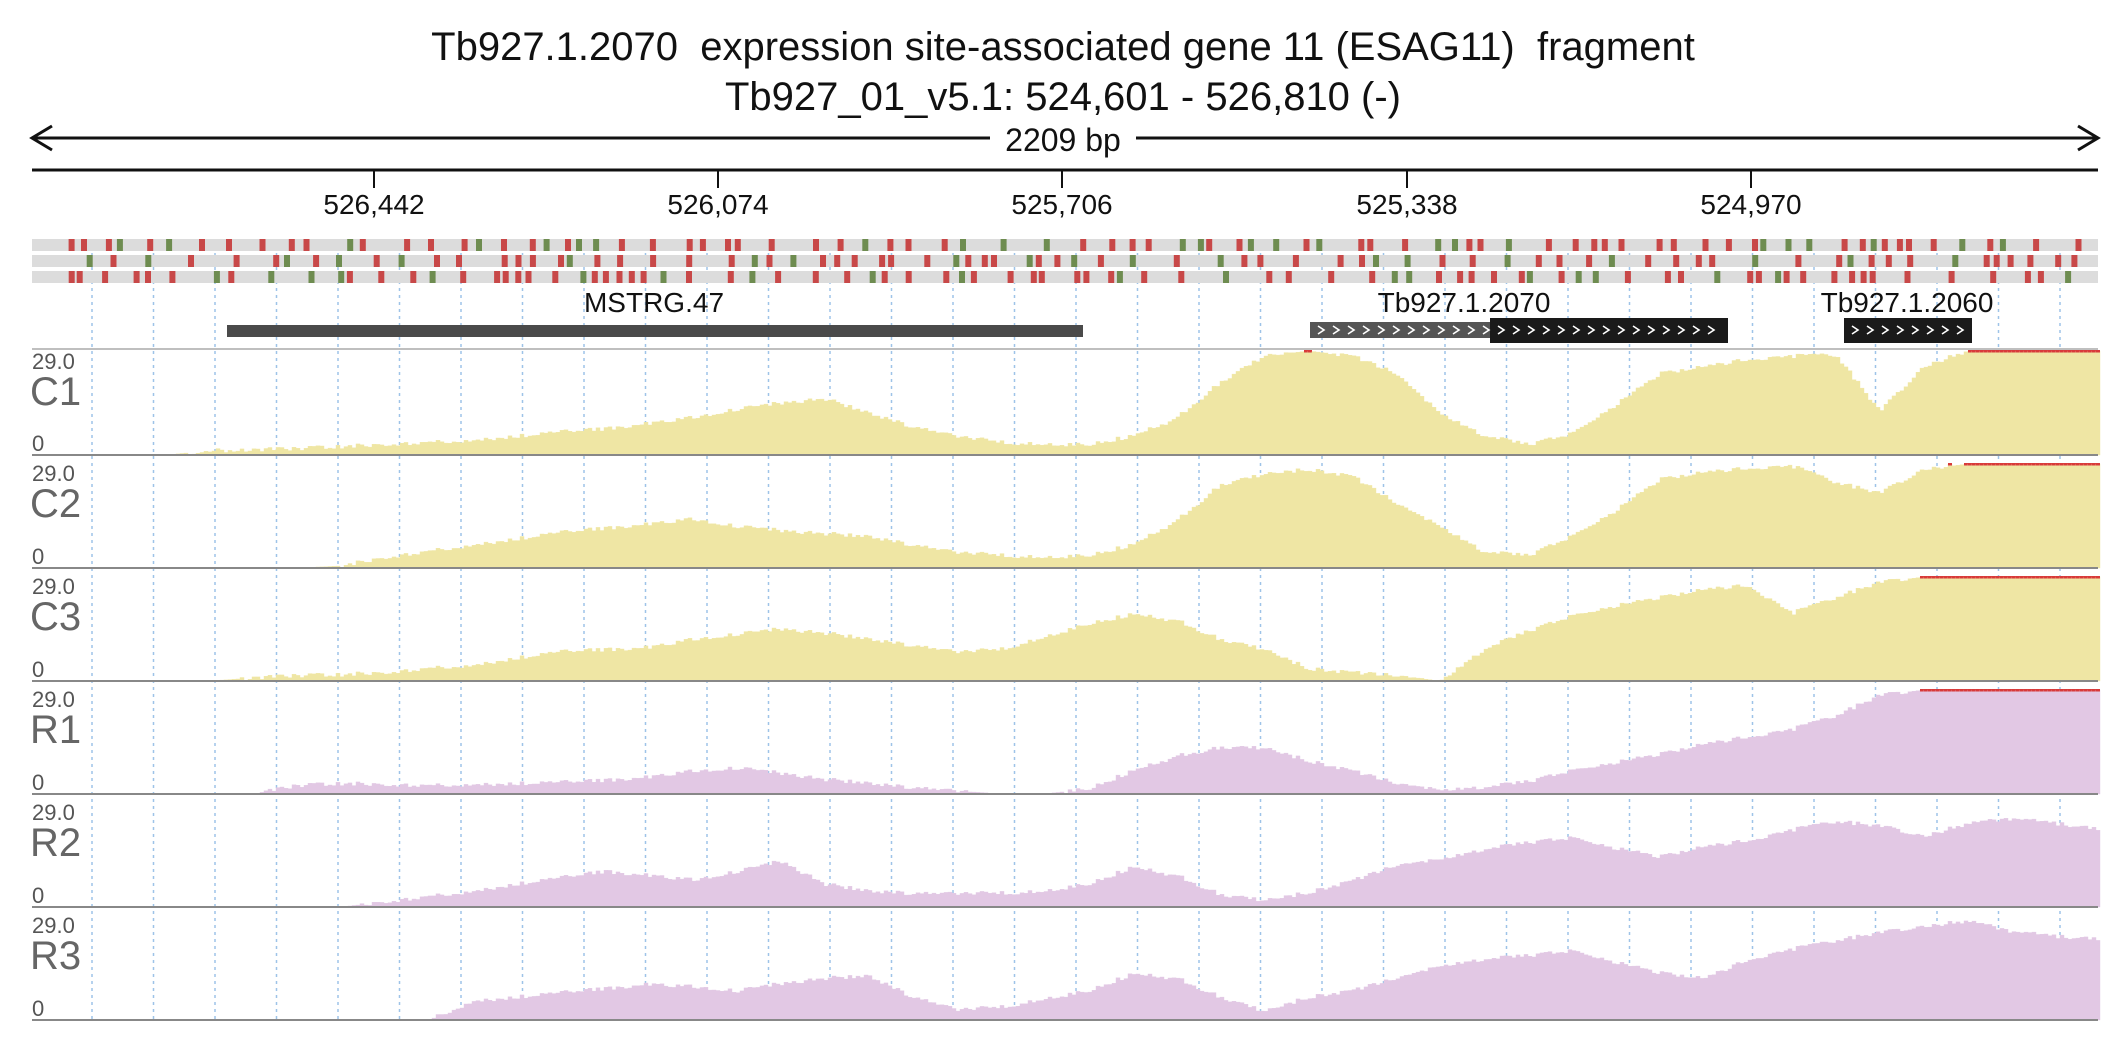 This screenshot has width=2126, height=1054. What do you see at coordinates (1065, 741) in the screenshot?
I see `coverage-track-r1: 29.0 R1 0` at bounding box center [1065, 741].